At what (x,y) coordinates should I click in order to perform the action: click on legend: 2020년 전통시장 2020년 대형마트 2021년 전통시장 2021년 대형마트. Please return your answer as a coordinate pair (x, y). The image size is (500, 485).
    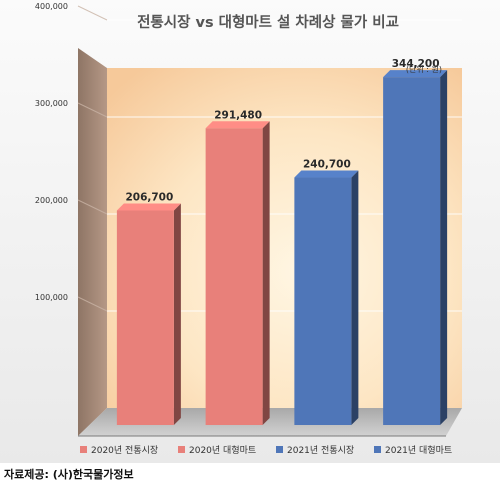
    Looking at the image, I should click on (266, 450).